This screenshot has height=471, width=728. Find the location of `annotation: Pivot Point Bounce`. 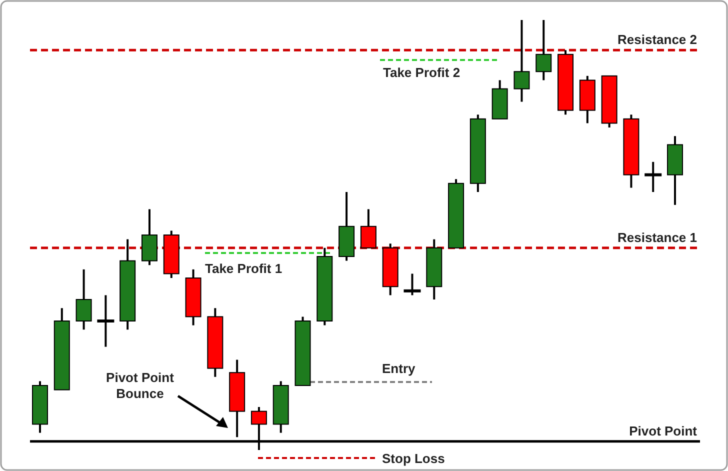

annotation: Pivot Point Bounce is located at coordinates (140, 385).